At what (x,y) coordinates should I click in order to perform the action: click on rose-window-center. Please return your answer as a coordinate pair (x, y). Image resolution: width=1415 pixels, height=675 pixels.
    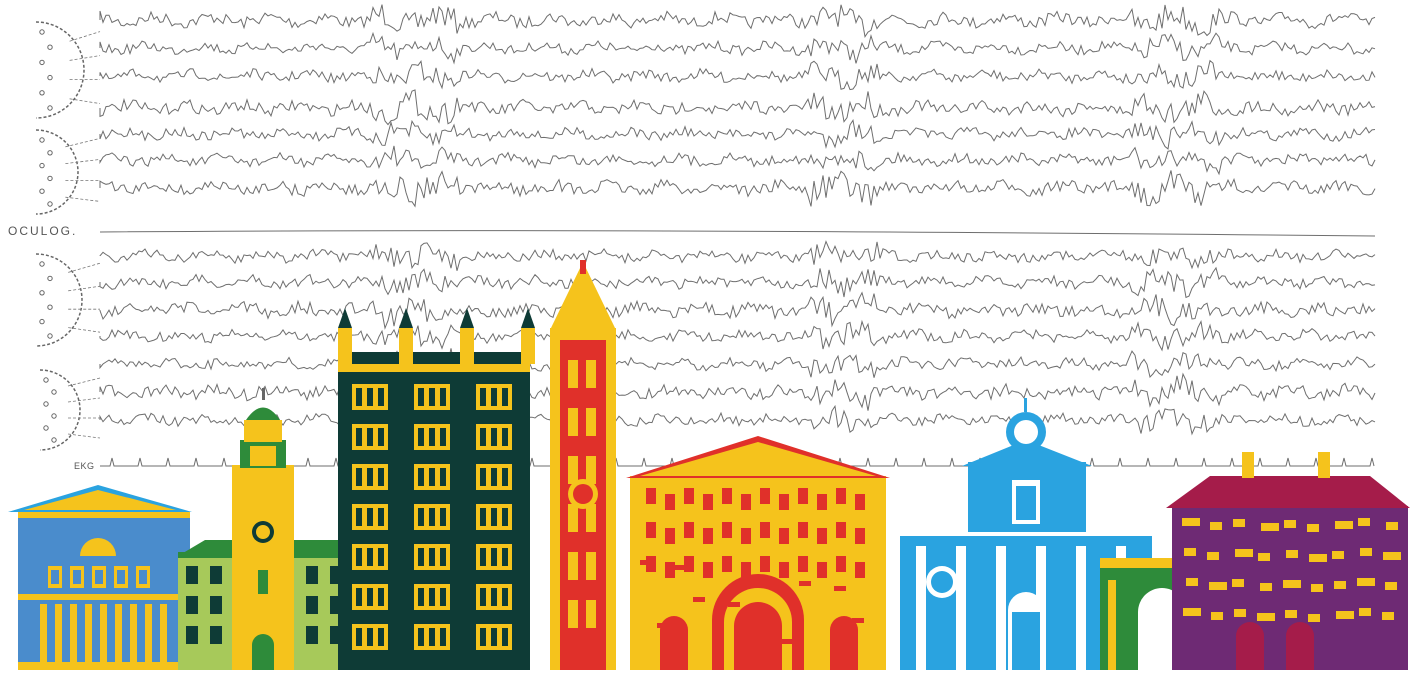
    Looking at the image, I should click on (583, 494).